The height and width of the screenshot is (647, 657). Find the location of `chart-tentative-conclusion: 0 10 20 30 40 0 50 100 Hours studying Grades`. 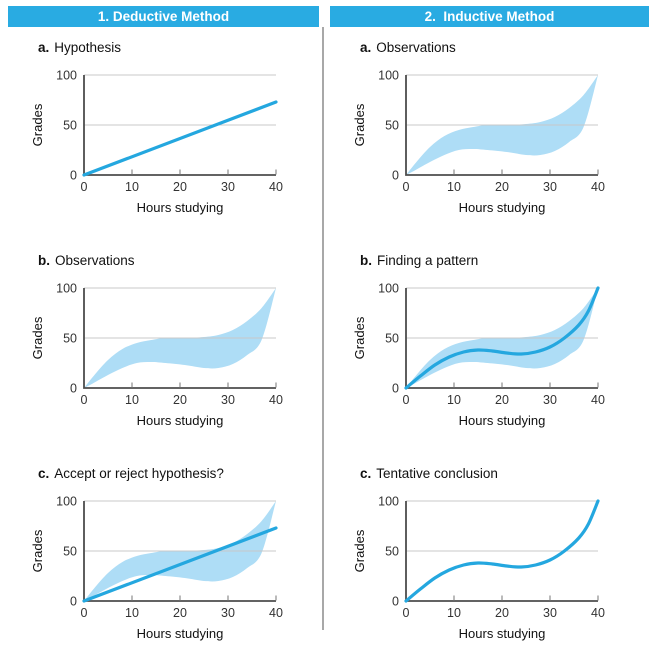

chart-tentative-conclusion: 0 10 20 30 40 0 50 100 Hours studying Grades is located at coordinates (478, 568).